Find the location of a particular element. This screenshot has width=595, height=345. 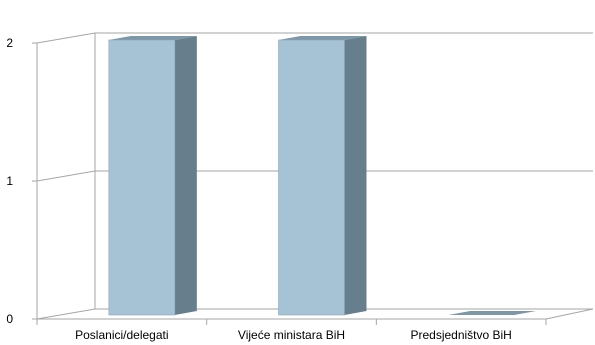

y-tick-label: 2 is located at coordinates (9, 43).